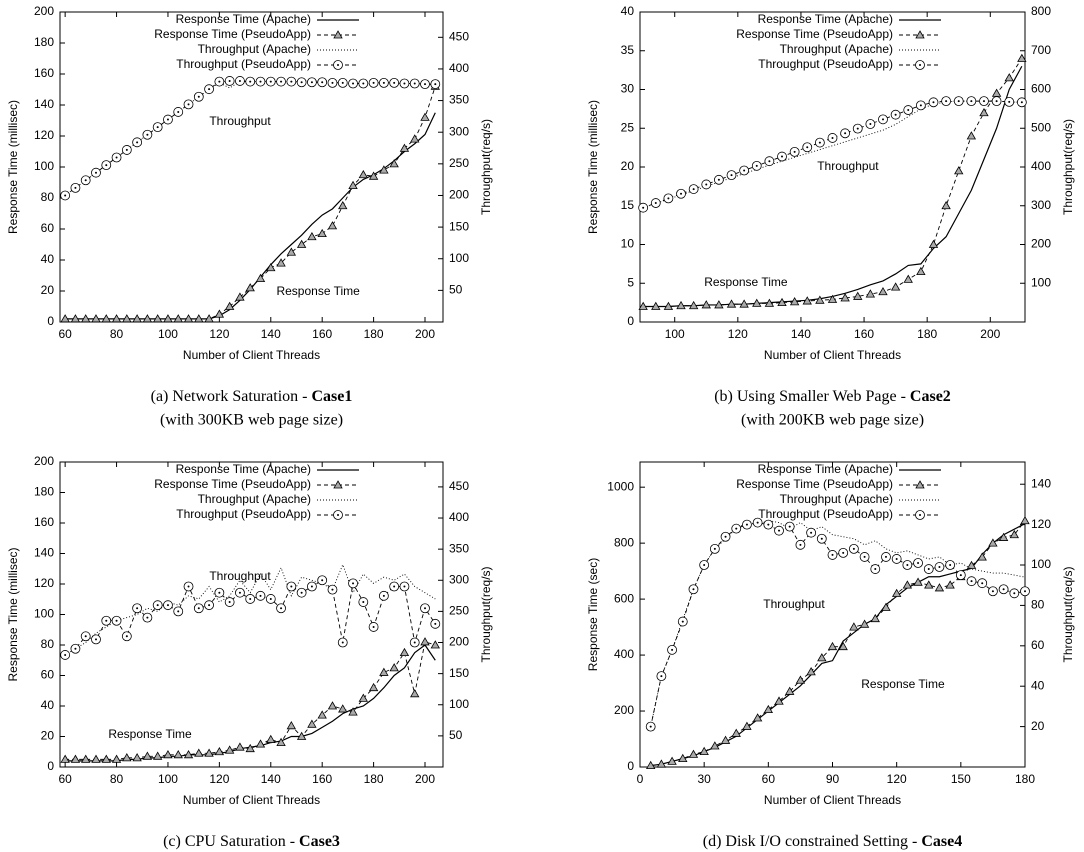 The height and width of the screenshot is (852, 1084). I want to click on x-tick-label: 60, so click(65, 779).